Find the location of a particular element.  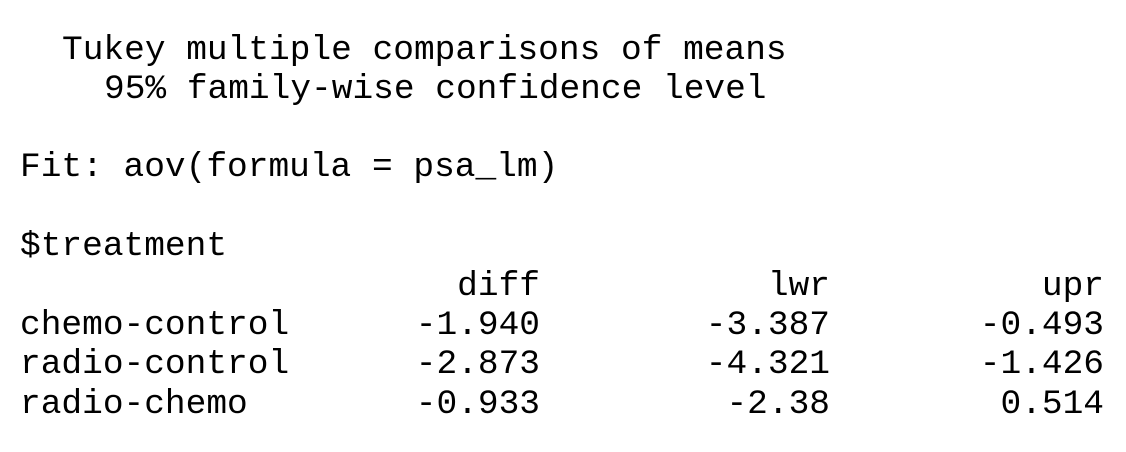

column-header-upr: upr is located at coordinates (1072, 286).